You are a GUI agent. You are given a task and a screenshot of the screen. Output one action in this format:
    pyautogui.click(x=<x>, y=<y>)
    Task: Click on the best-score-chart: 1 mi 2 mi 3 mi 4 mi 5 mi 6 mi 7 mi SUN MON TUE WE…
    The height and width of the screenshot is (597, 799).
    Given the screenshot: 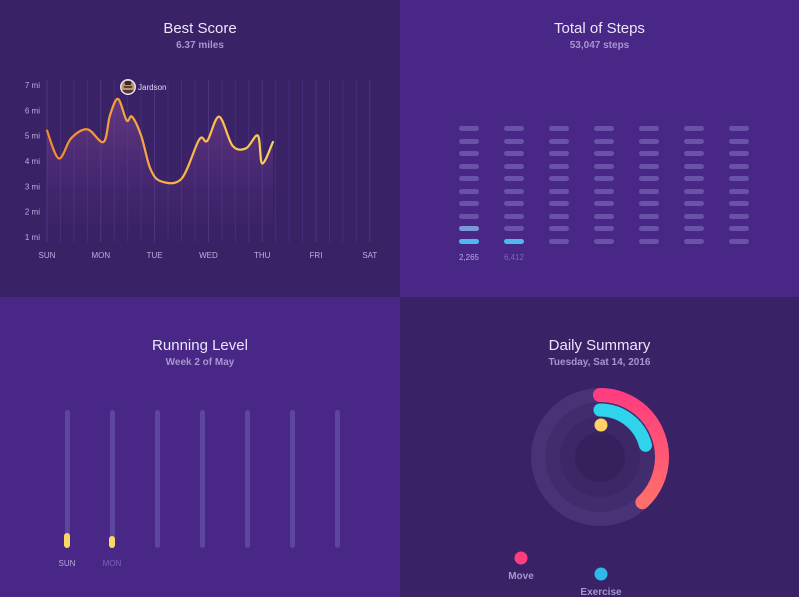 What is the action you would take?
    pyautogui.click(x=201, y=169)
    